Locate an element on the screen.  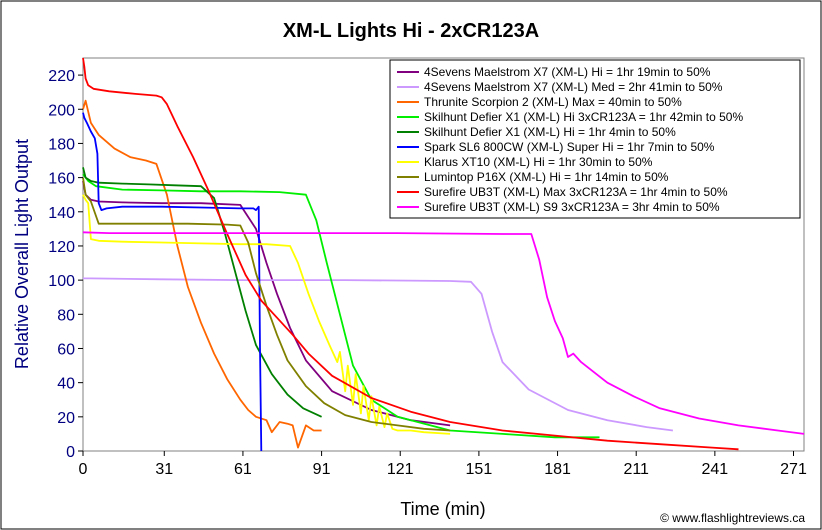
y-tick-label: 140 is located at coordinates (61, 213).